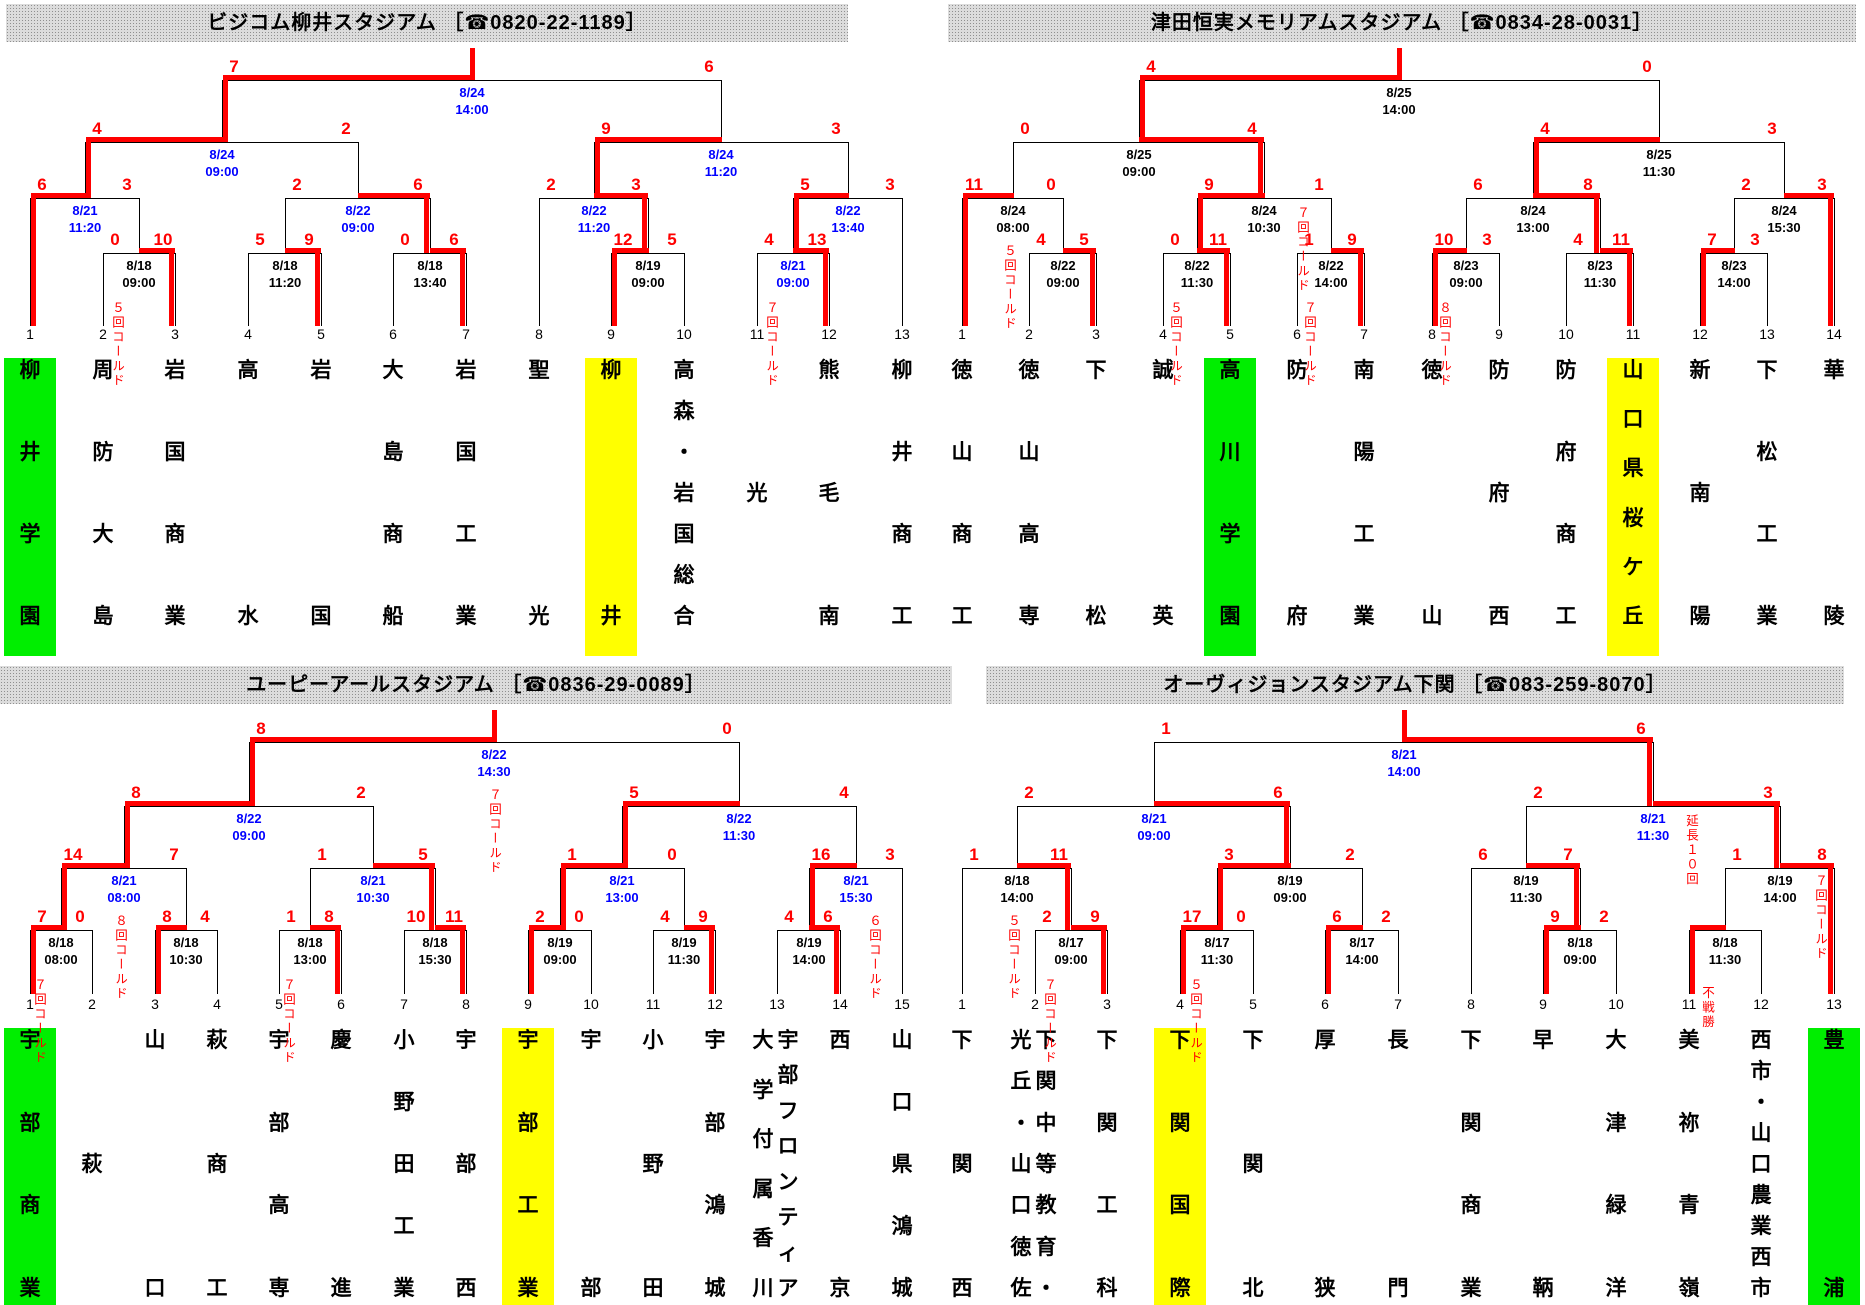  Describe the element at coordinates (1499, 334) in the screenshot. I see `seed-number: 9` at that location.